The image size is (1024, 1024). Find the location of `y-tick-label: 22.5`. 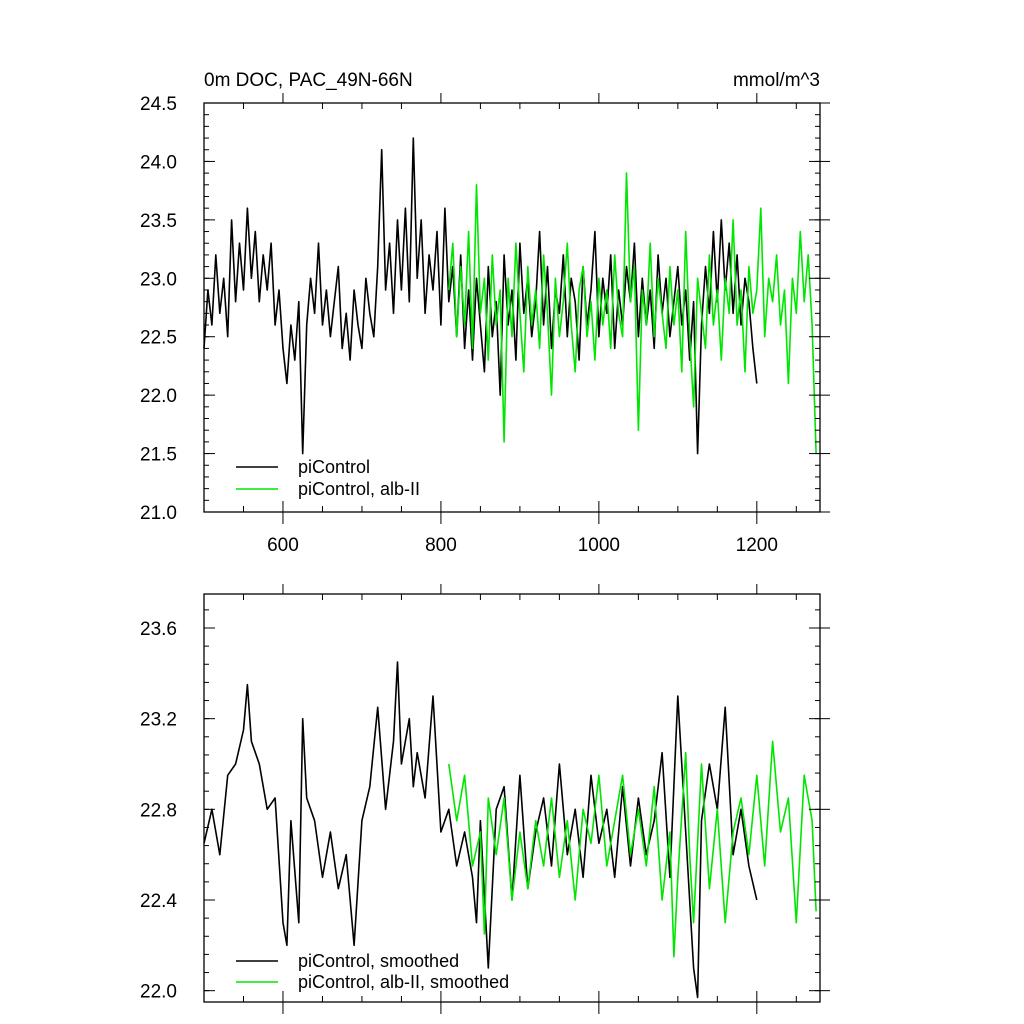

y-tick-label: 22.5 is located at coordinates (158, 338).